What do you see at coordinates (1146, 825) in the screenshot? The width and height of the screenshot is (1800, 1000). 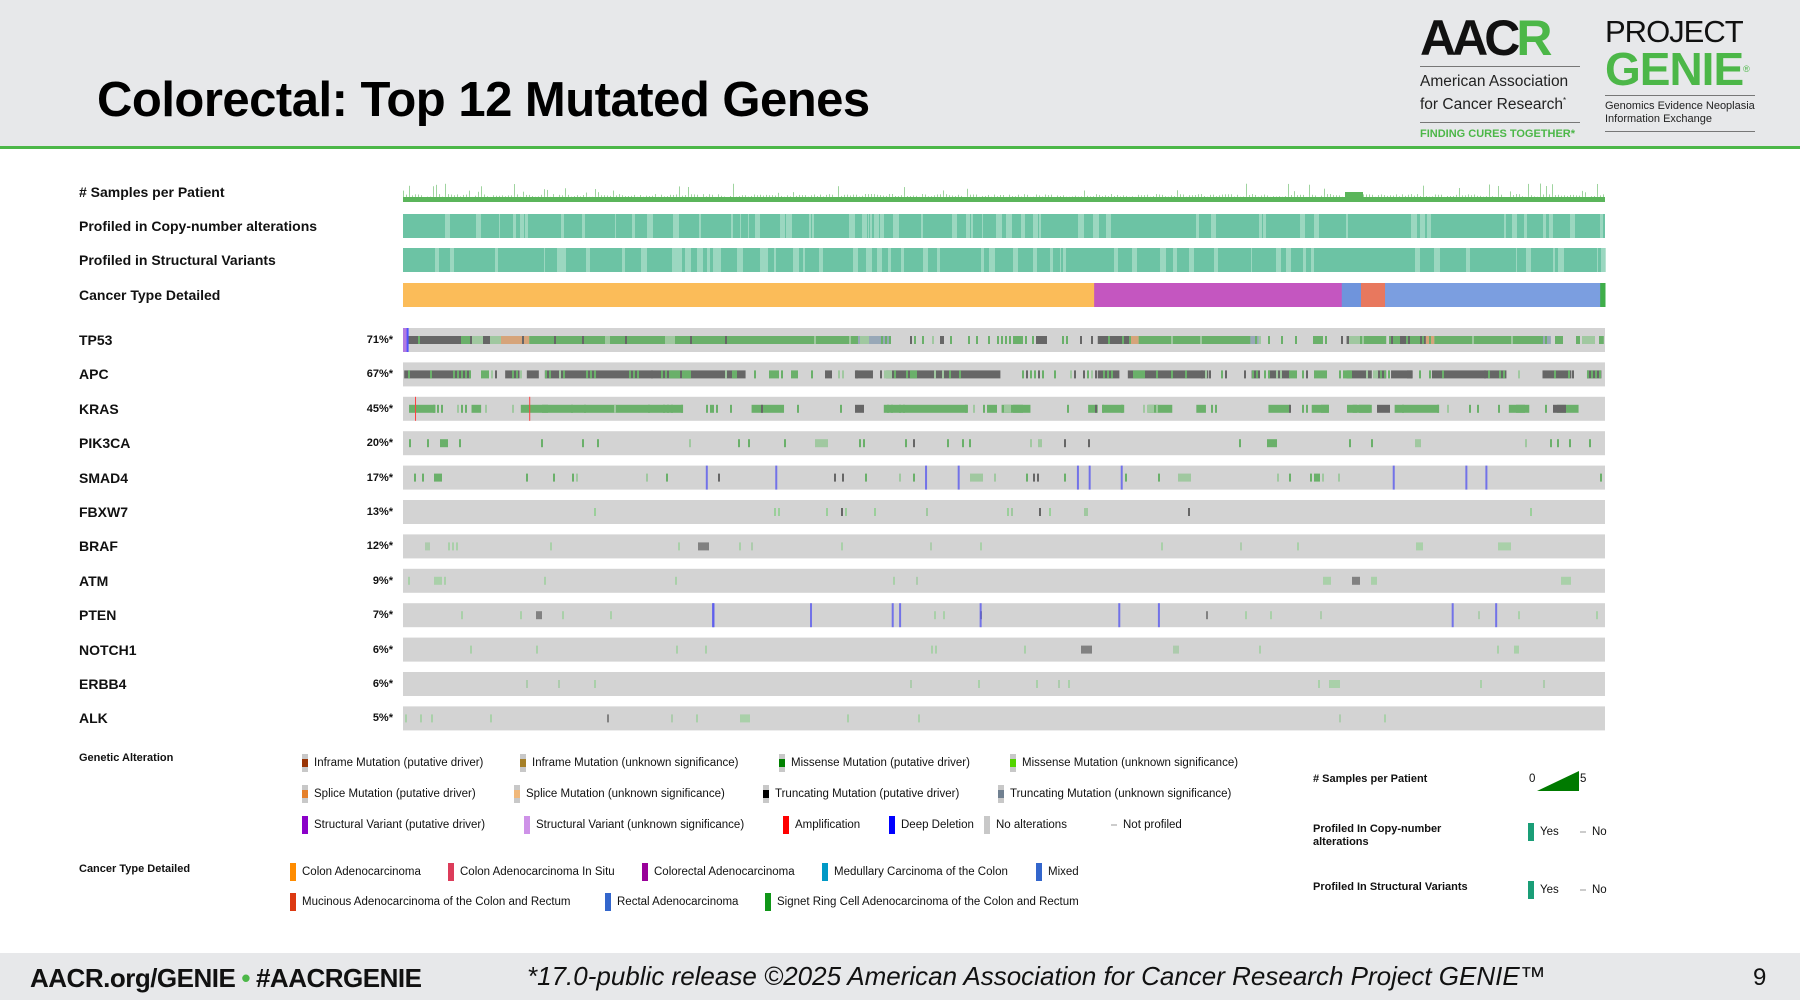 I see `legend-item-not-profiled: Not profiled` at bounding box center [1146, 825].